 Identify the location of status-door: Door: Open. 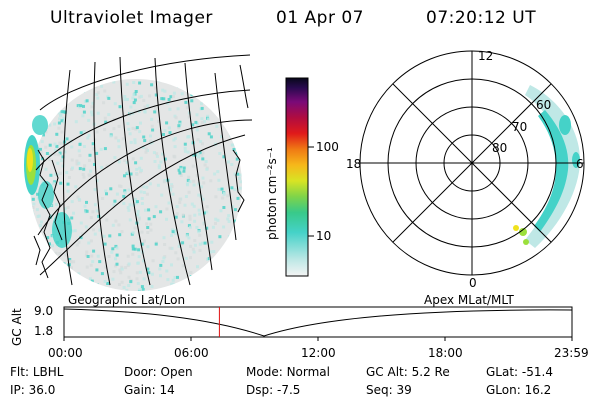
(158, 372).